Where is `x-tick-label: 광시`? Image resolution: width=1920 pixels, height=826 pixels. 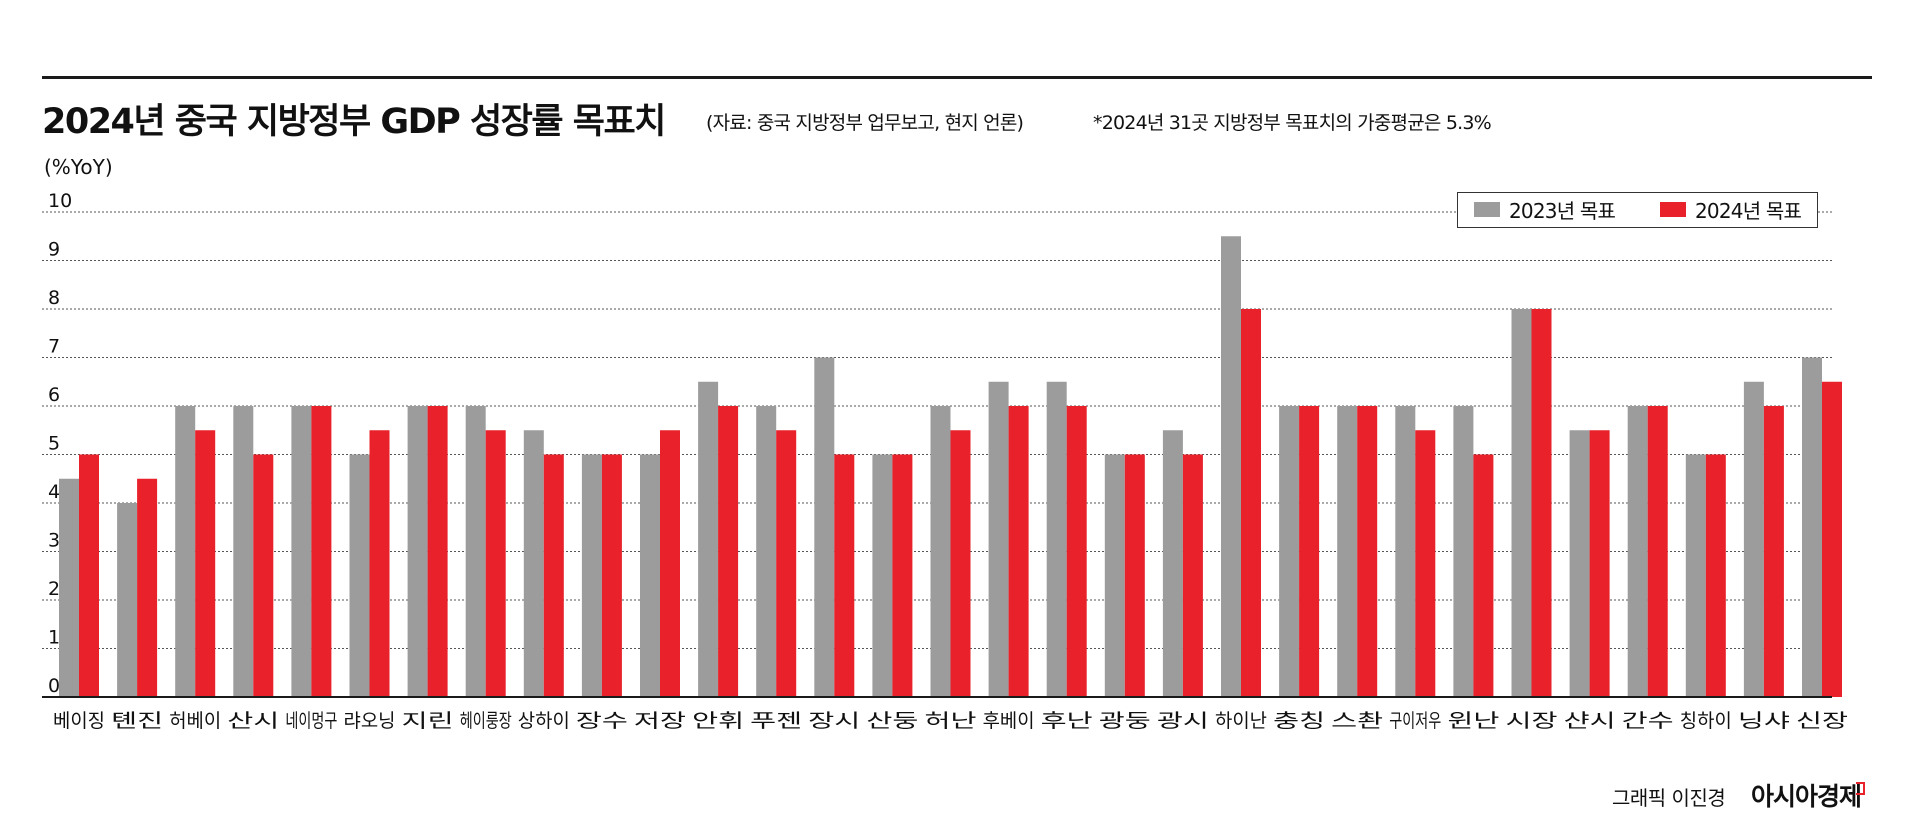
x-tick-label: 광시 is located at coordinates (1183, 721).